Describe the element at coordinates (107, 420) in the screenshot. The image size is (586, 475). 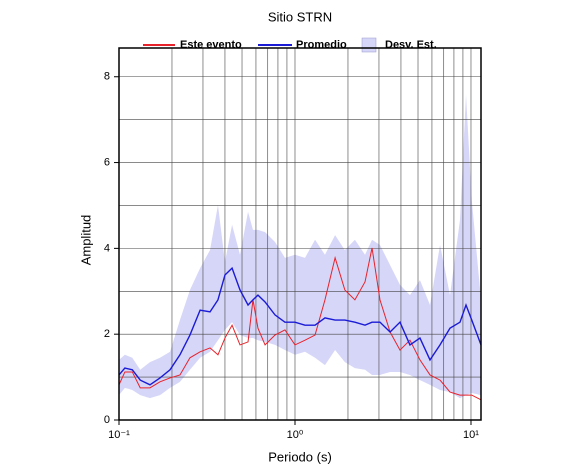
I see `y-tick-label: 0` at that location.